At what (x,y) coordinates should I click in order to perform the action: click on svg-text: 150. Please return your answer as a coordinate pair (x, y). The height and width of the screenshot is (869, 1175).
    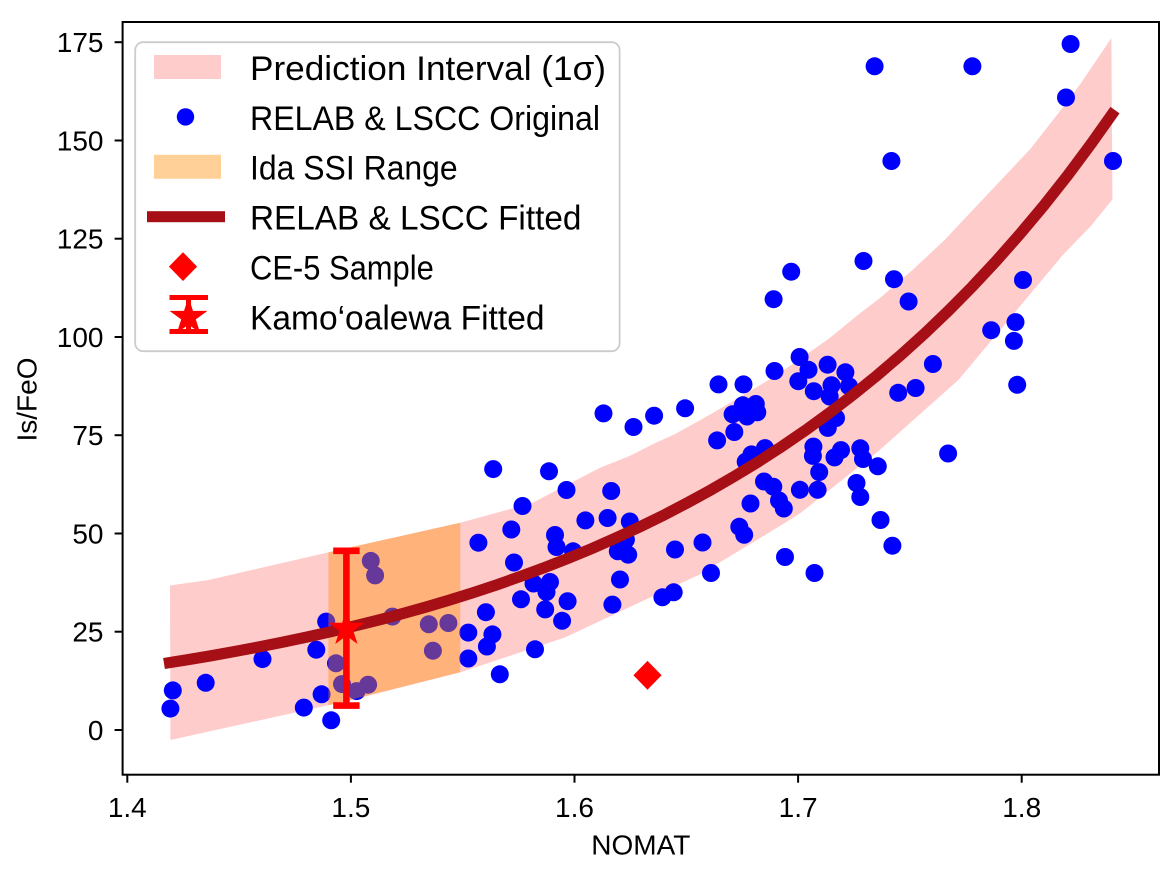
    Looking at the image, I should click on (80, 141).